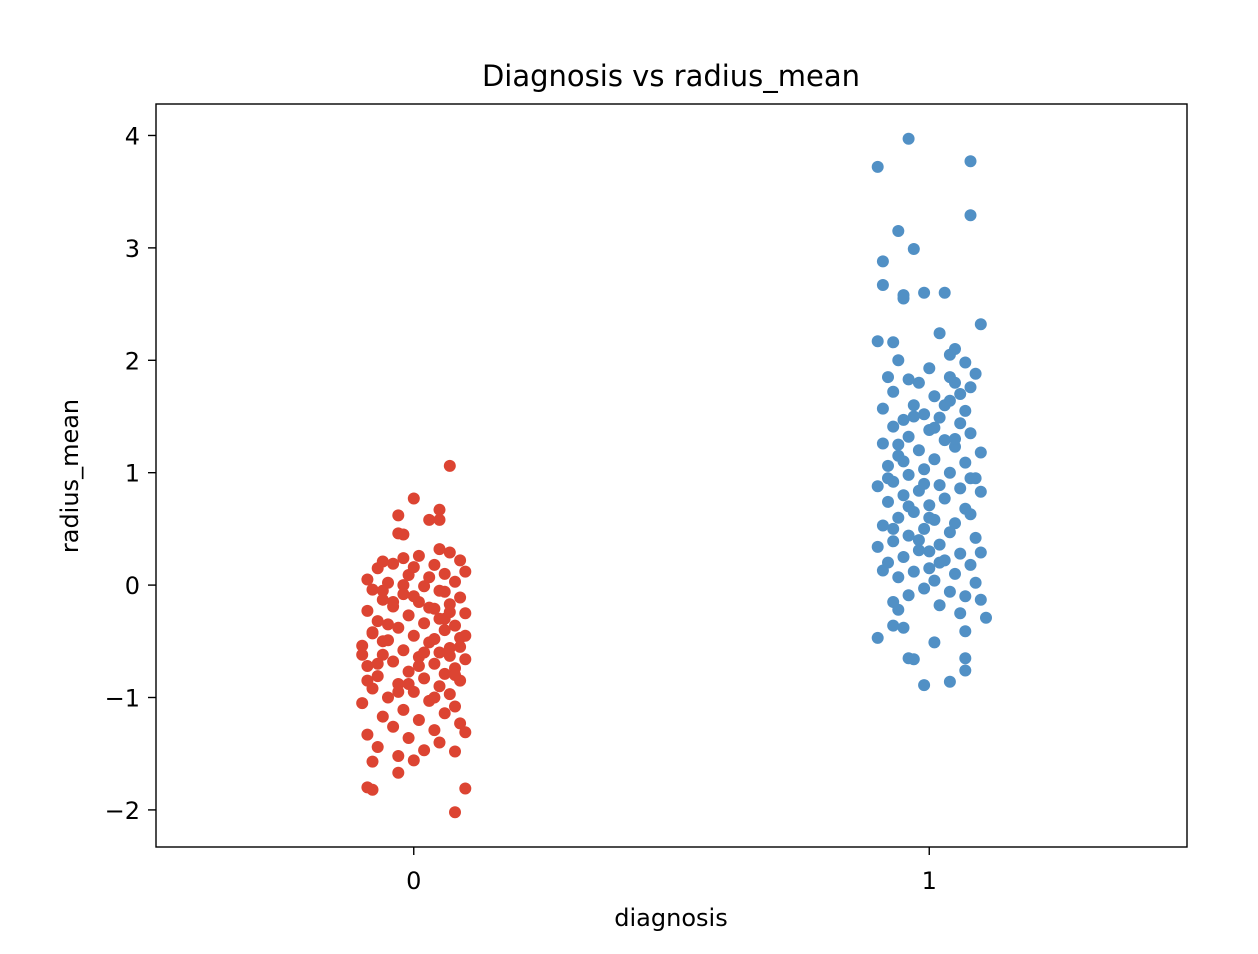 The height and width of the screenshot is (954, 1258). I want to click on y-tick-label: 2, so click(132, 361).